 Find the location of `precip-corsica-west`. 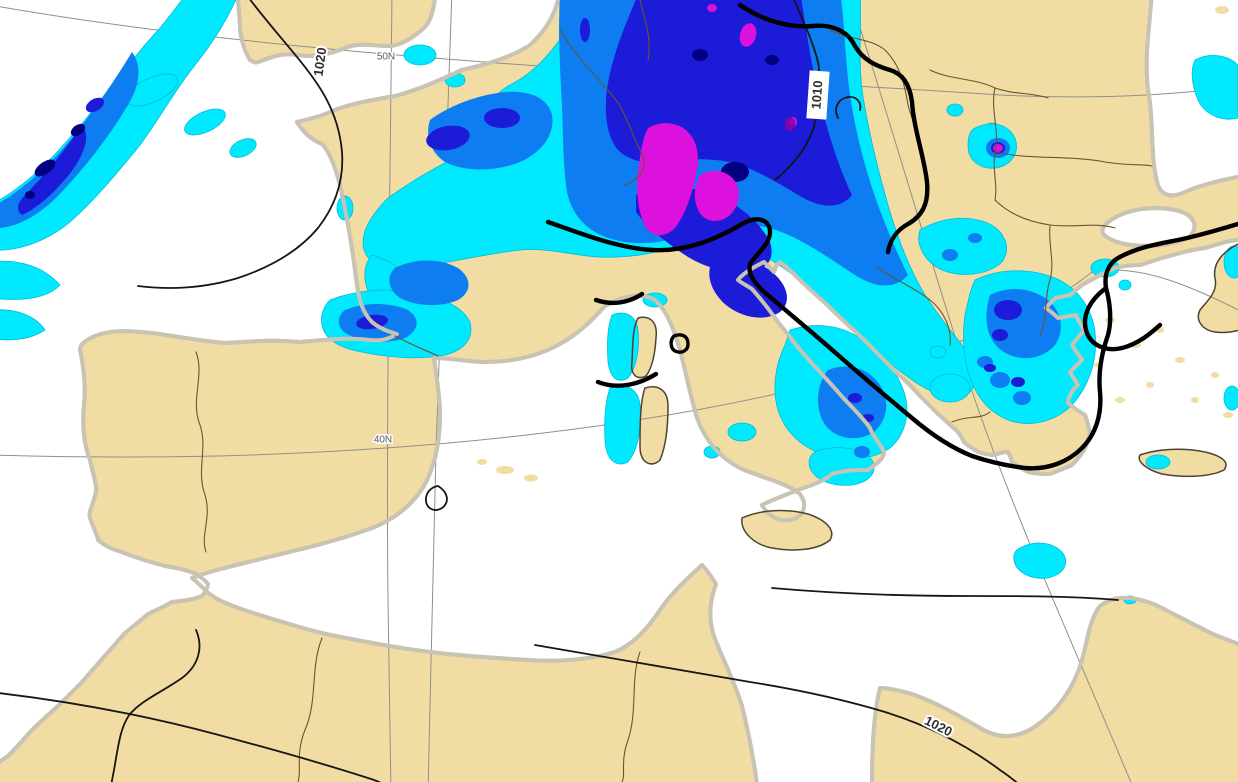

precip-corsica-west is located at coordinates (623, 346).